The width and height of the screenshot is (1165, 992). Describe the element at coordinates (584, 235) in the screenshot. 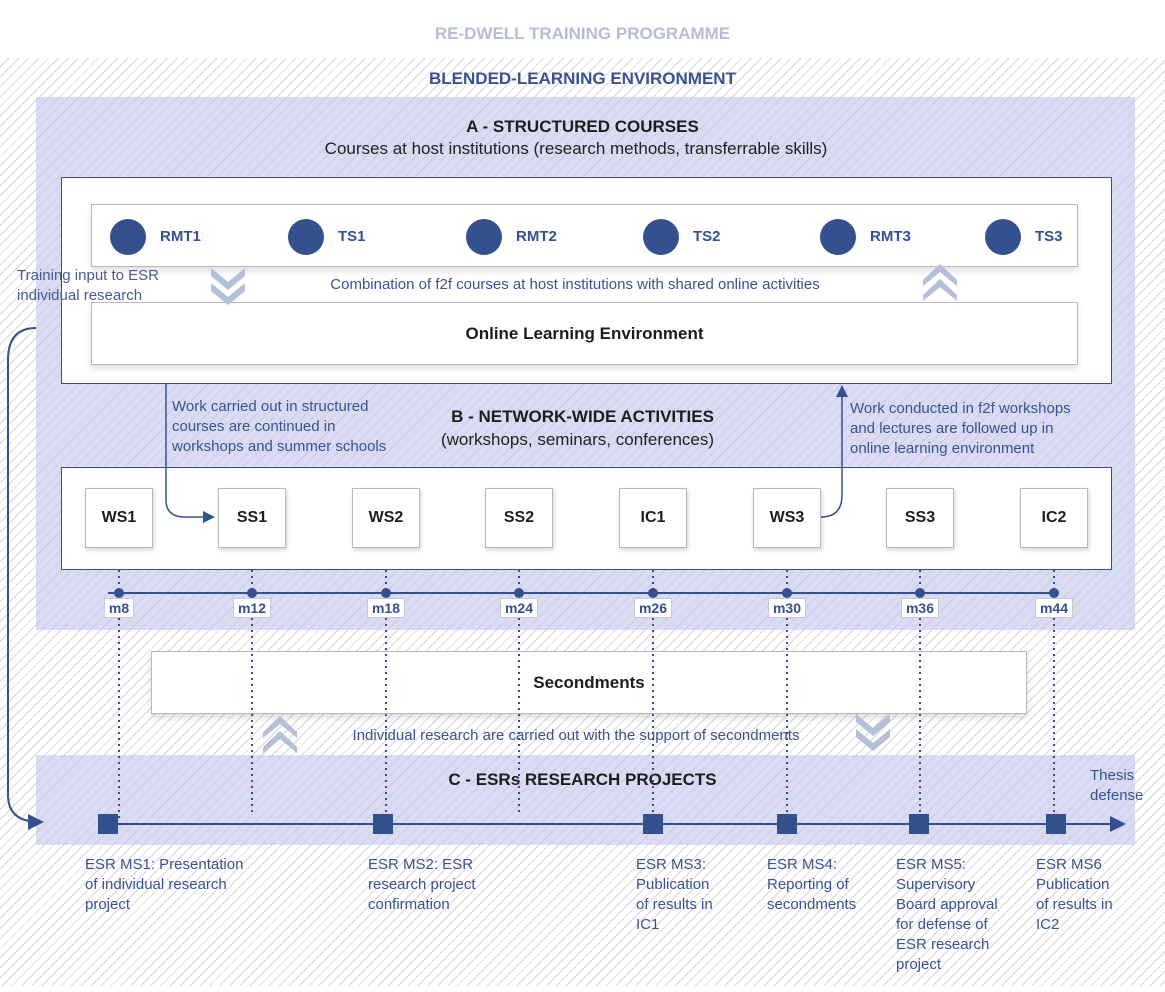

I see `courses-row` at that location.